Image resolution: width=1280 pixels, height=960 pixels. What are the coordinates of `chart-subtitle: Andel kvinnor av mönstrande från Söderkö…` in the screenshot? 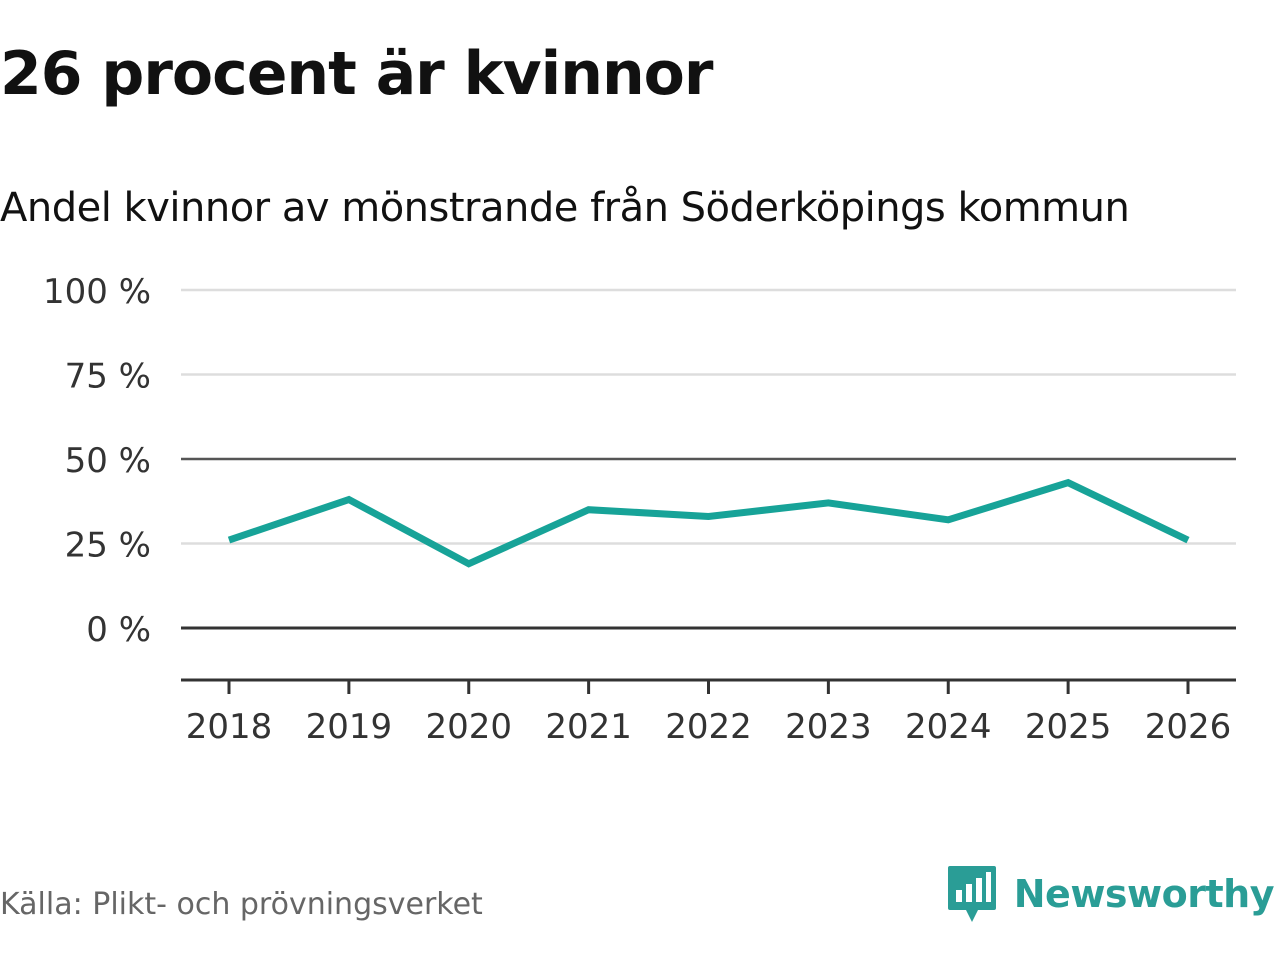 It's located at (565, 208).